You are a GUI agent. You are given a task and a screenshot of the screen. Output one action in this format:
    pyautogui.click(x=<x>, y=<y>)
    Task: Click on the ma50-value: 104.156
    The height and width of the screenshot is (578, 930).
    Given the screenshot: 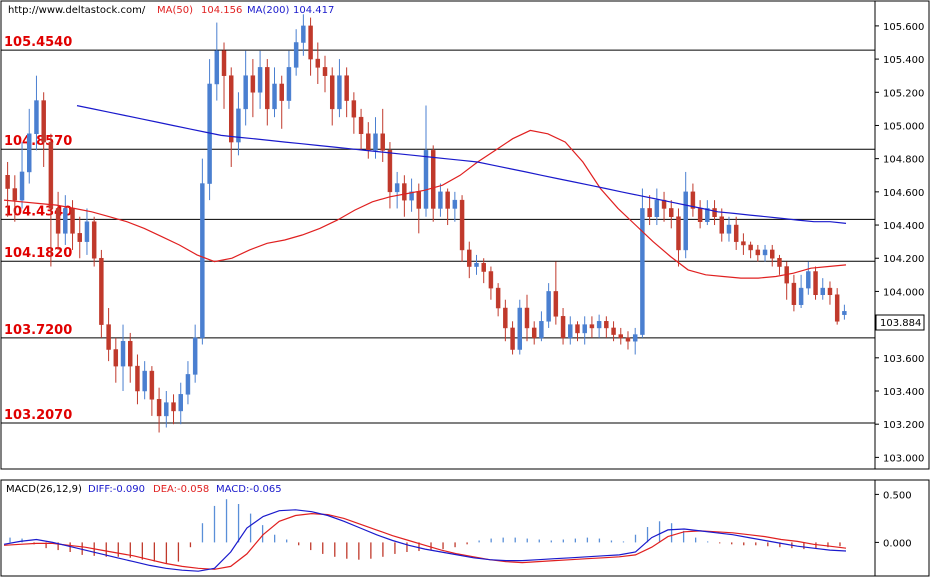 What is the action you would take?
    pyautogui.click(x=221, y=10)
    